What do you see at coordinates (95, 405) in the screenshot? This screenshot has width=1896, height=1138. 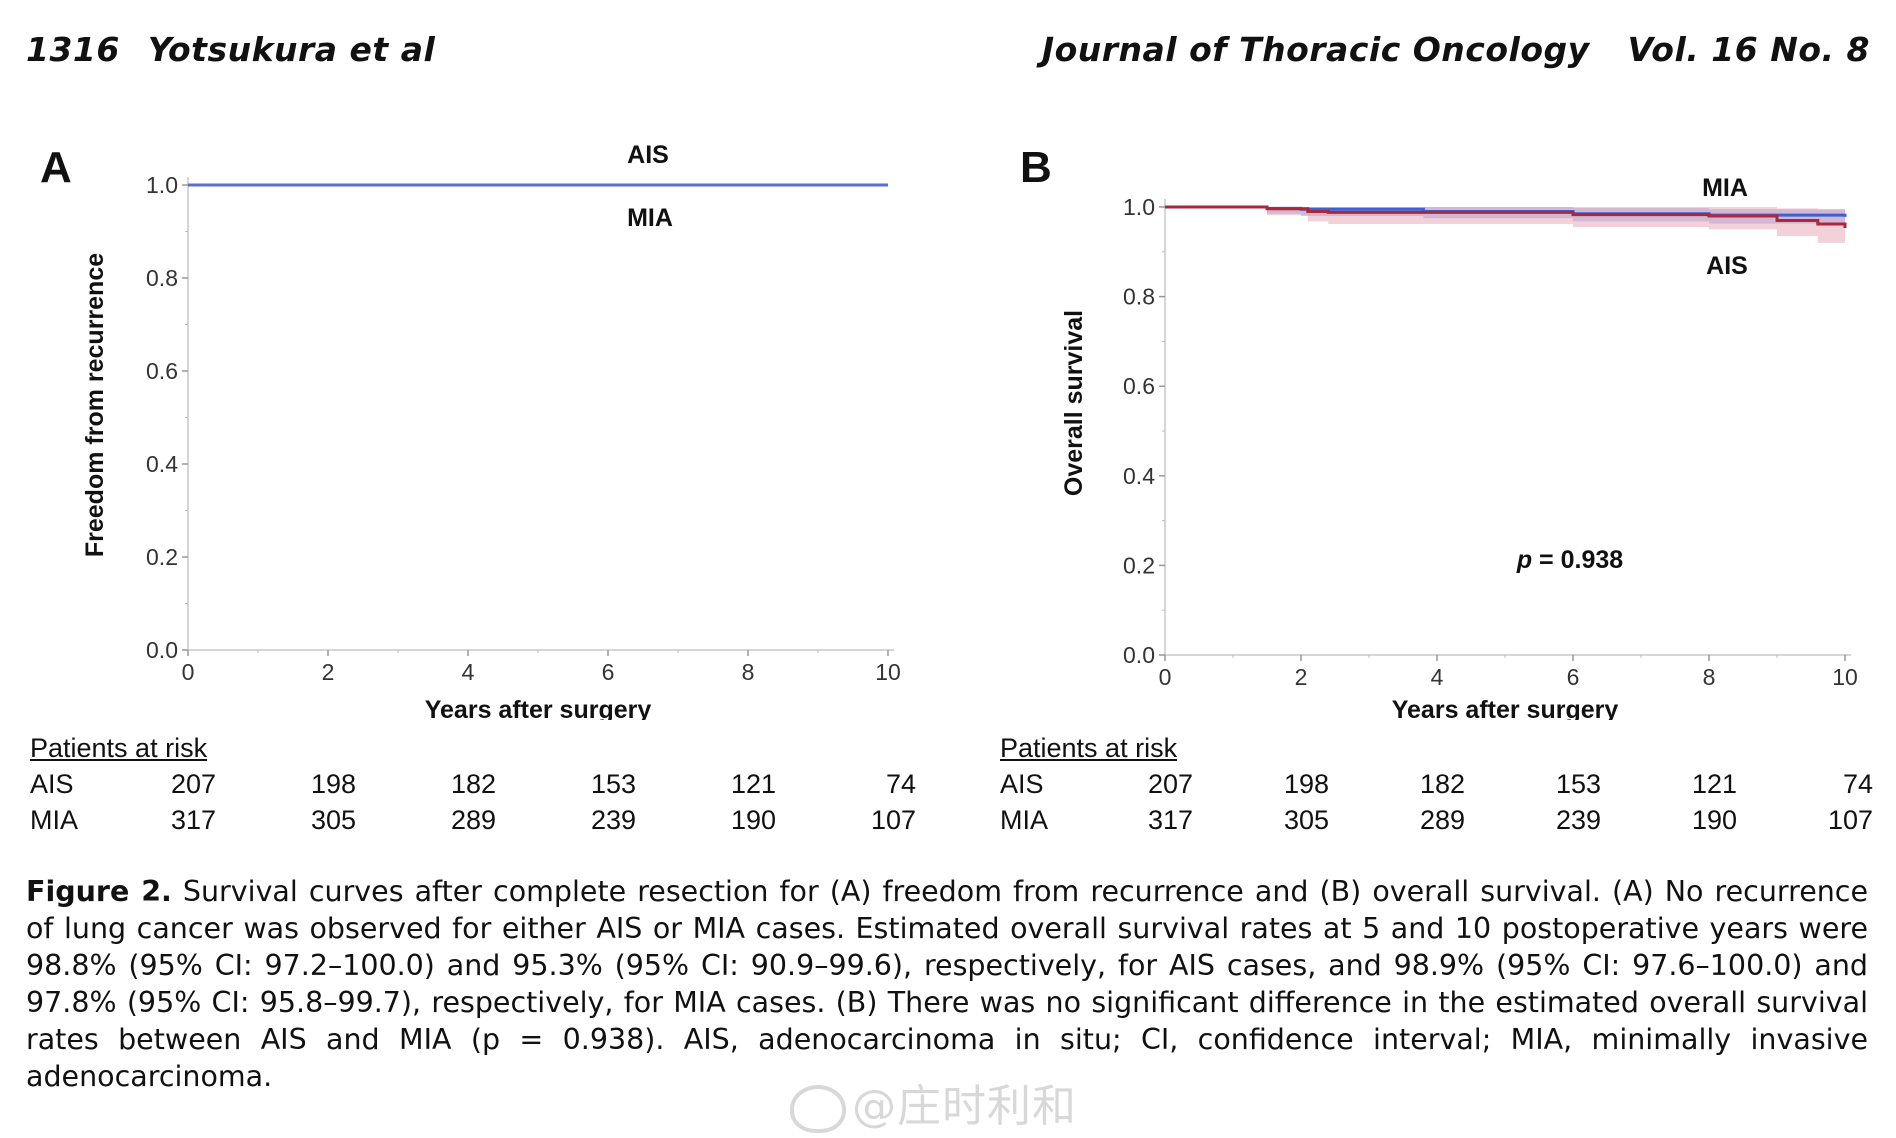 I see `y-axis-title: Freedom from recurrence` at bounding box center [95, 405].